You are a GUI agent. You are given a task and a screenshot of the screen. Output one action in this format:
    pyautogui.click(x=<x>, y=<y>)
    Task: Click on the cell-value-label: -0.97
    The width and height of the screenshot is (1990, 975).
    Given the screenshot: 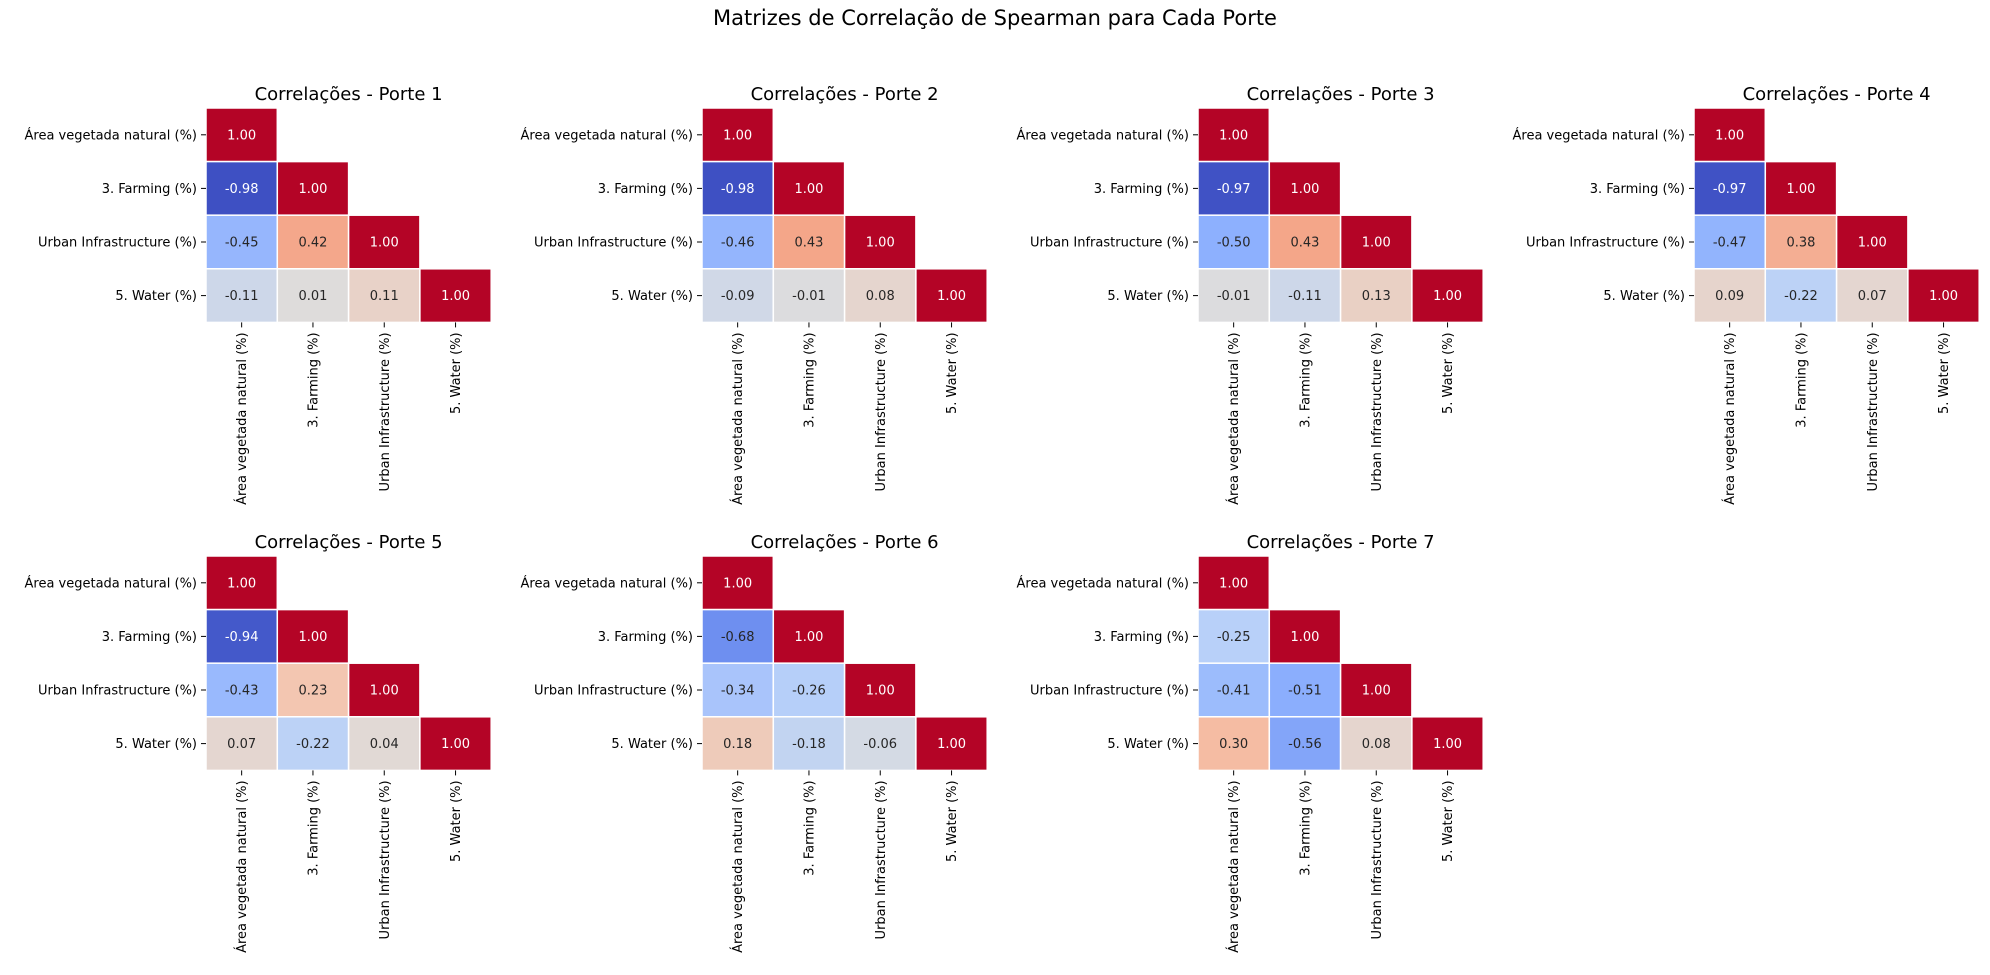 What is the action you would take?
    pyautogui.click(x=1234, y=189)
    